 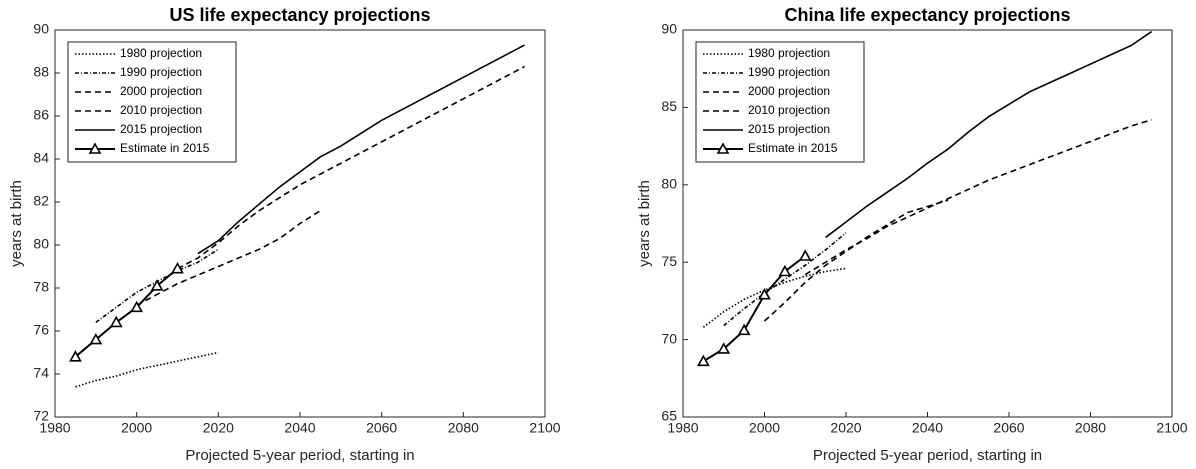 I want to click on y-tick-label: 74, so click(x=41, y=373).